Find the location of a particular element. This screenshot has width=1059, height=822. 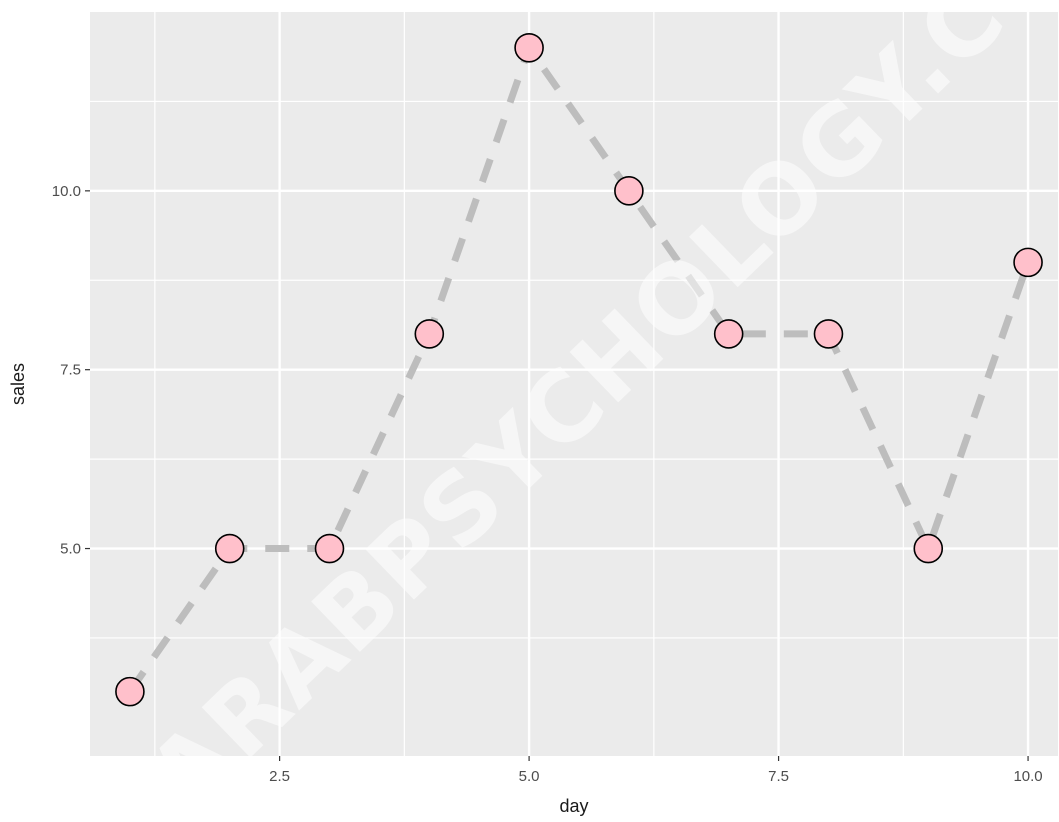

x-tick-label: 5.0 is located at coordinates (529, 776).